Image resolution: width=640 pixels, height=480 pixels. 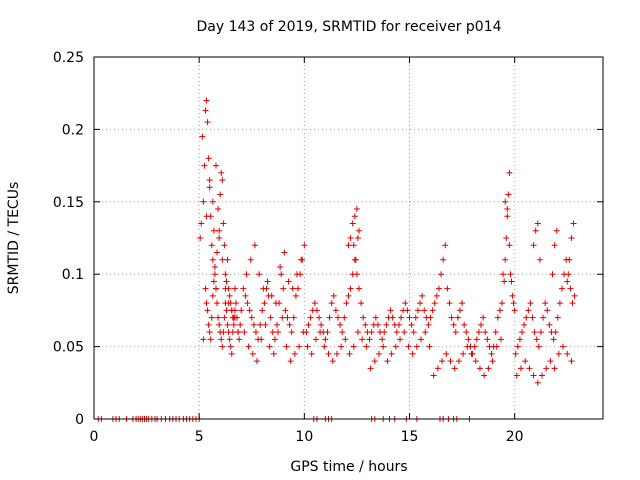 What do you see at coordinates (199, 437) in the screenshot?
I see `x-tick-label: 5` at bounding box center [199, 437].